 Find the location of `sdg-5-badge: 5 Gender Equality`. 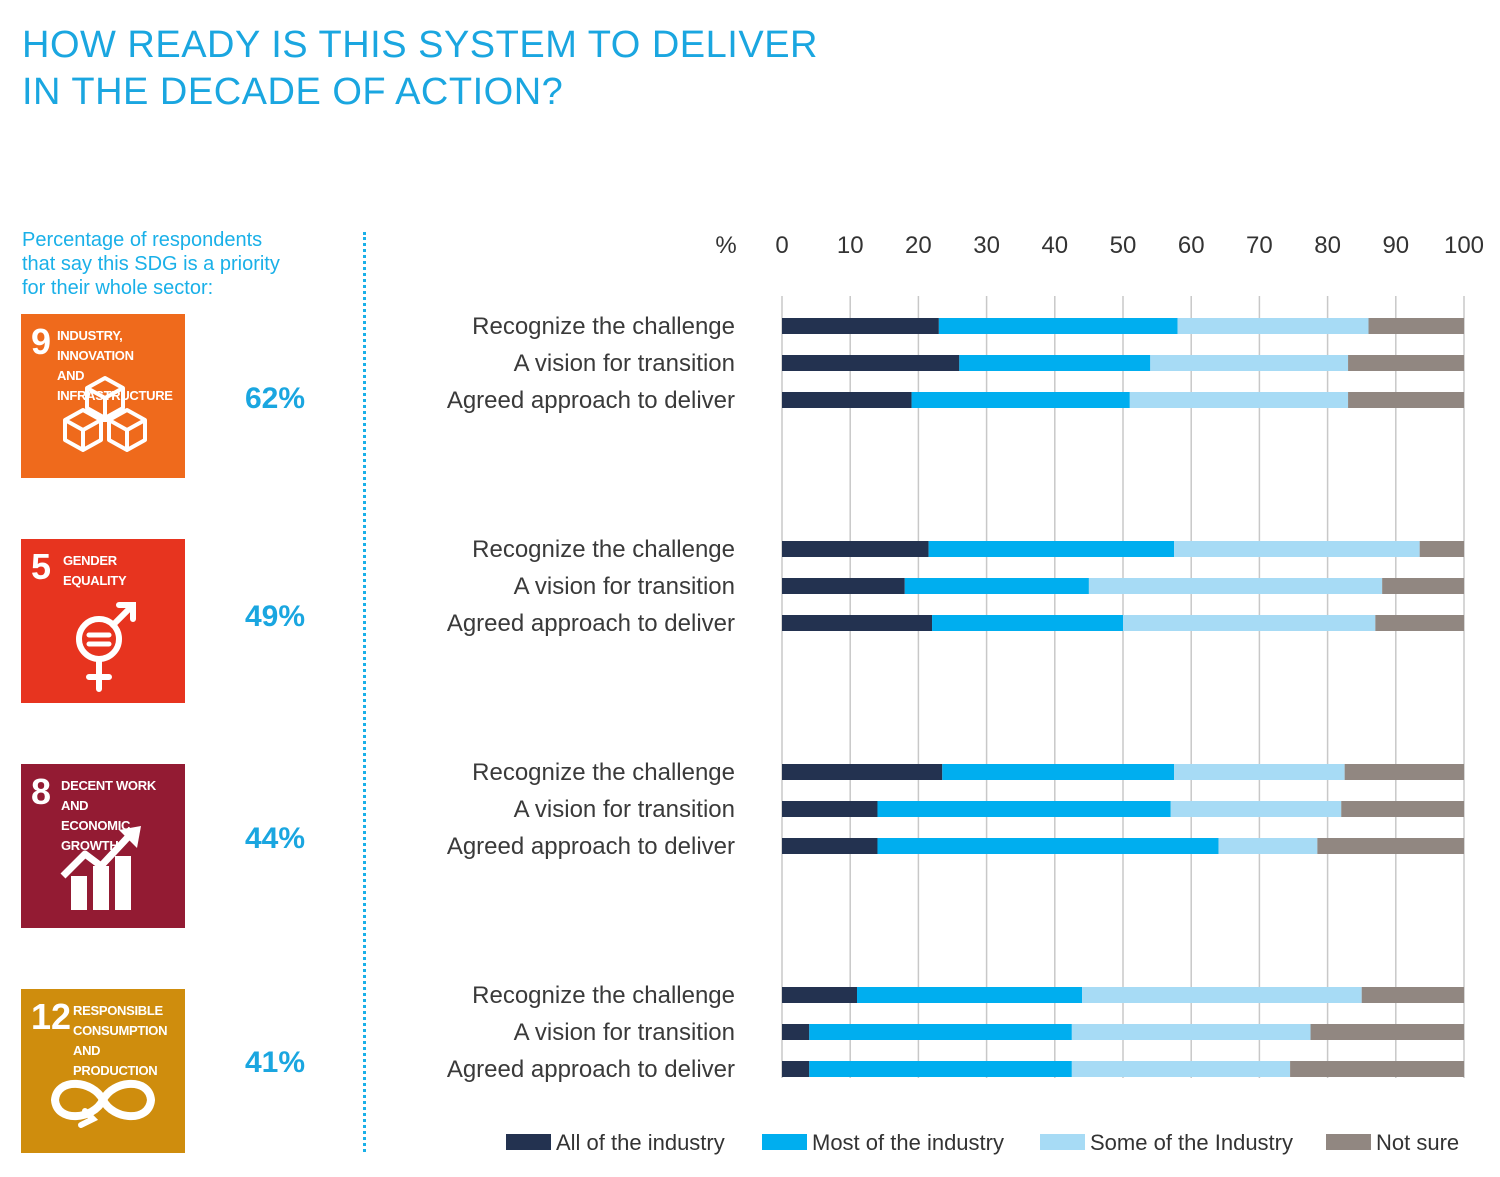

sdg-5-badge: 5 Gender Equality is located at coordinates (103, 621).